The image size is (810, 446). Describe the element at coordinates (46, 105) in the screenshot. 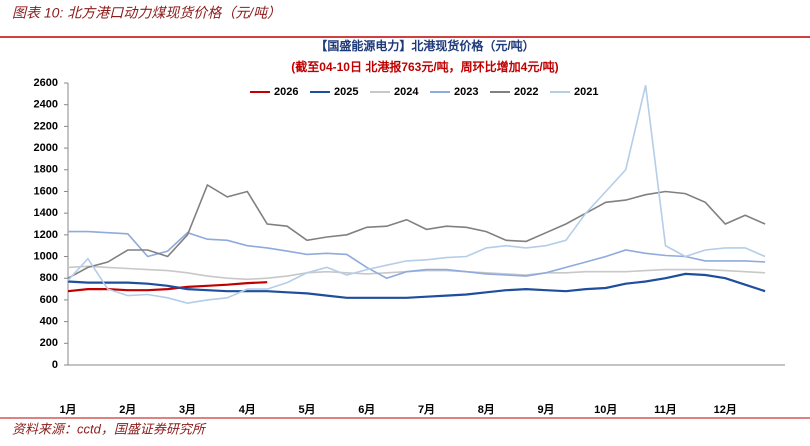

I see `y-tick-label: 2400` at that location.